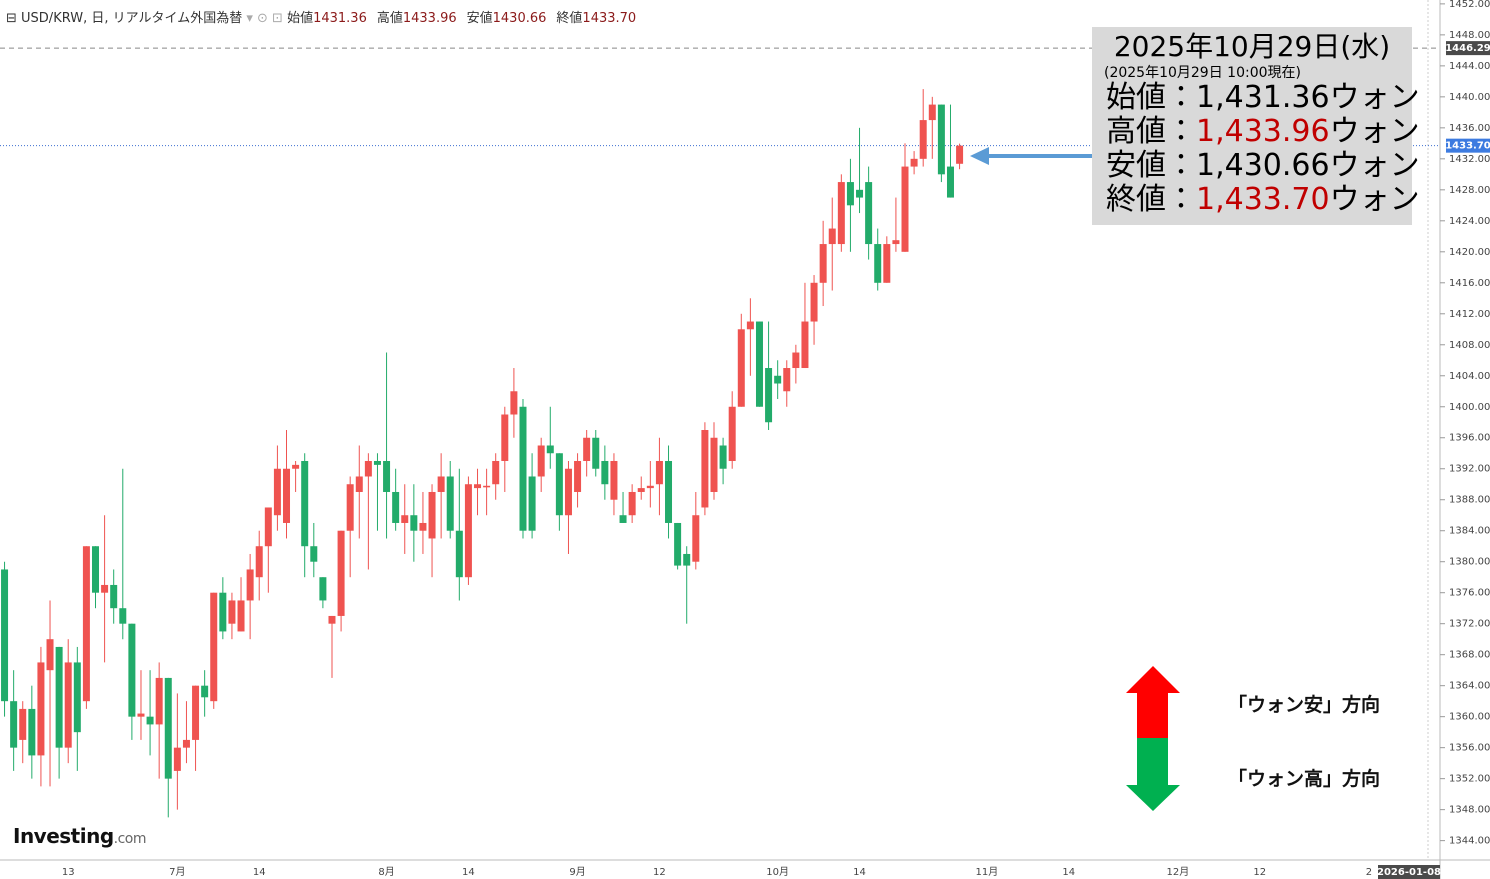 Image resolution: width=1490 pixels, height=879 pixels. Describe the element at coordinates (1469, 562) in the screenshot. I see `y-tick-label: 1380.00` at that location.